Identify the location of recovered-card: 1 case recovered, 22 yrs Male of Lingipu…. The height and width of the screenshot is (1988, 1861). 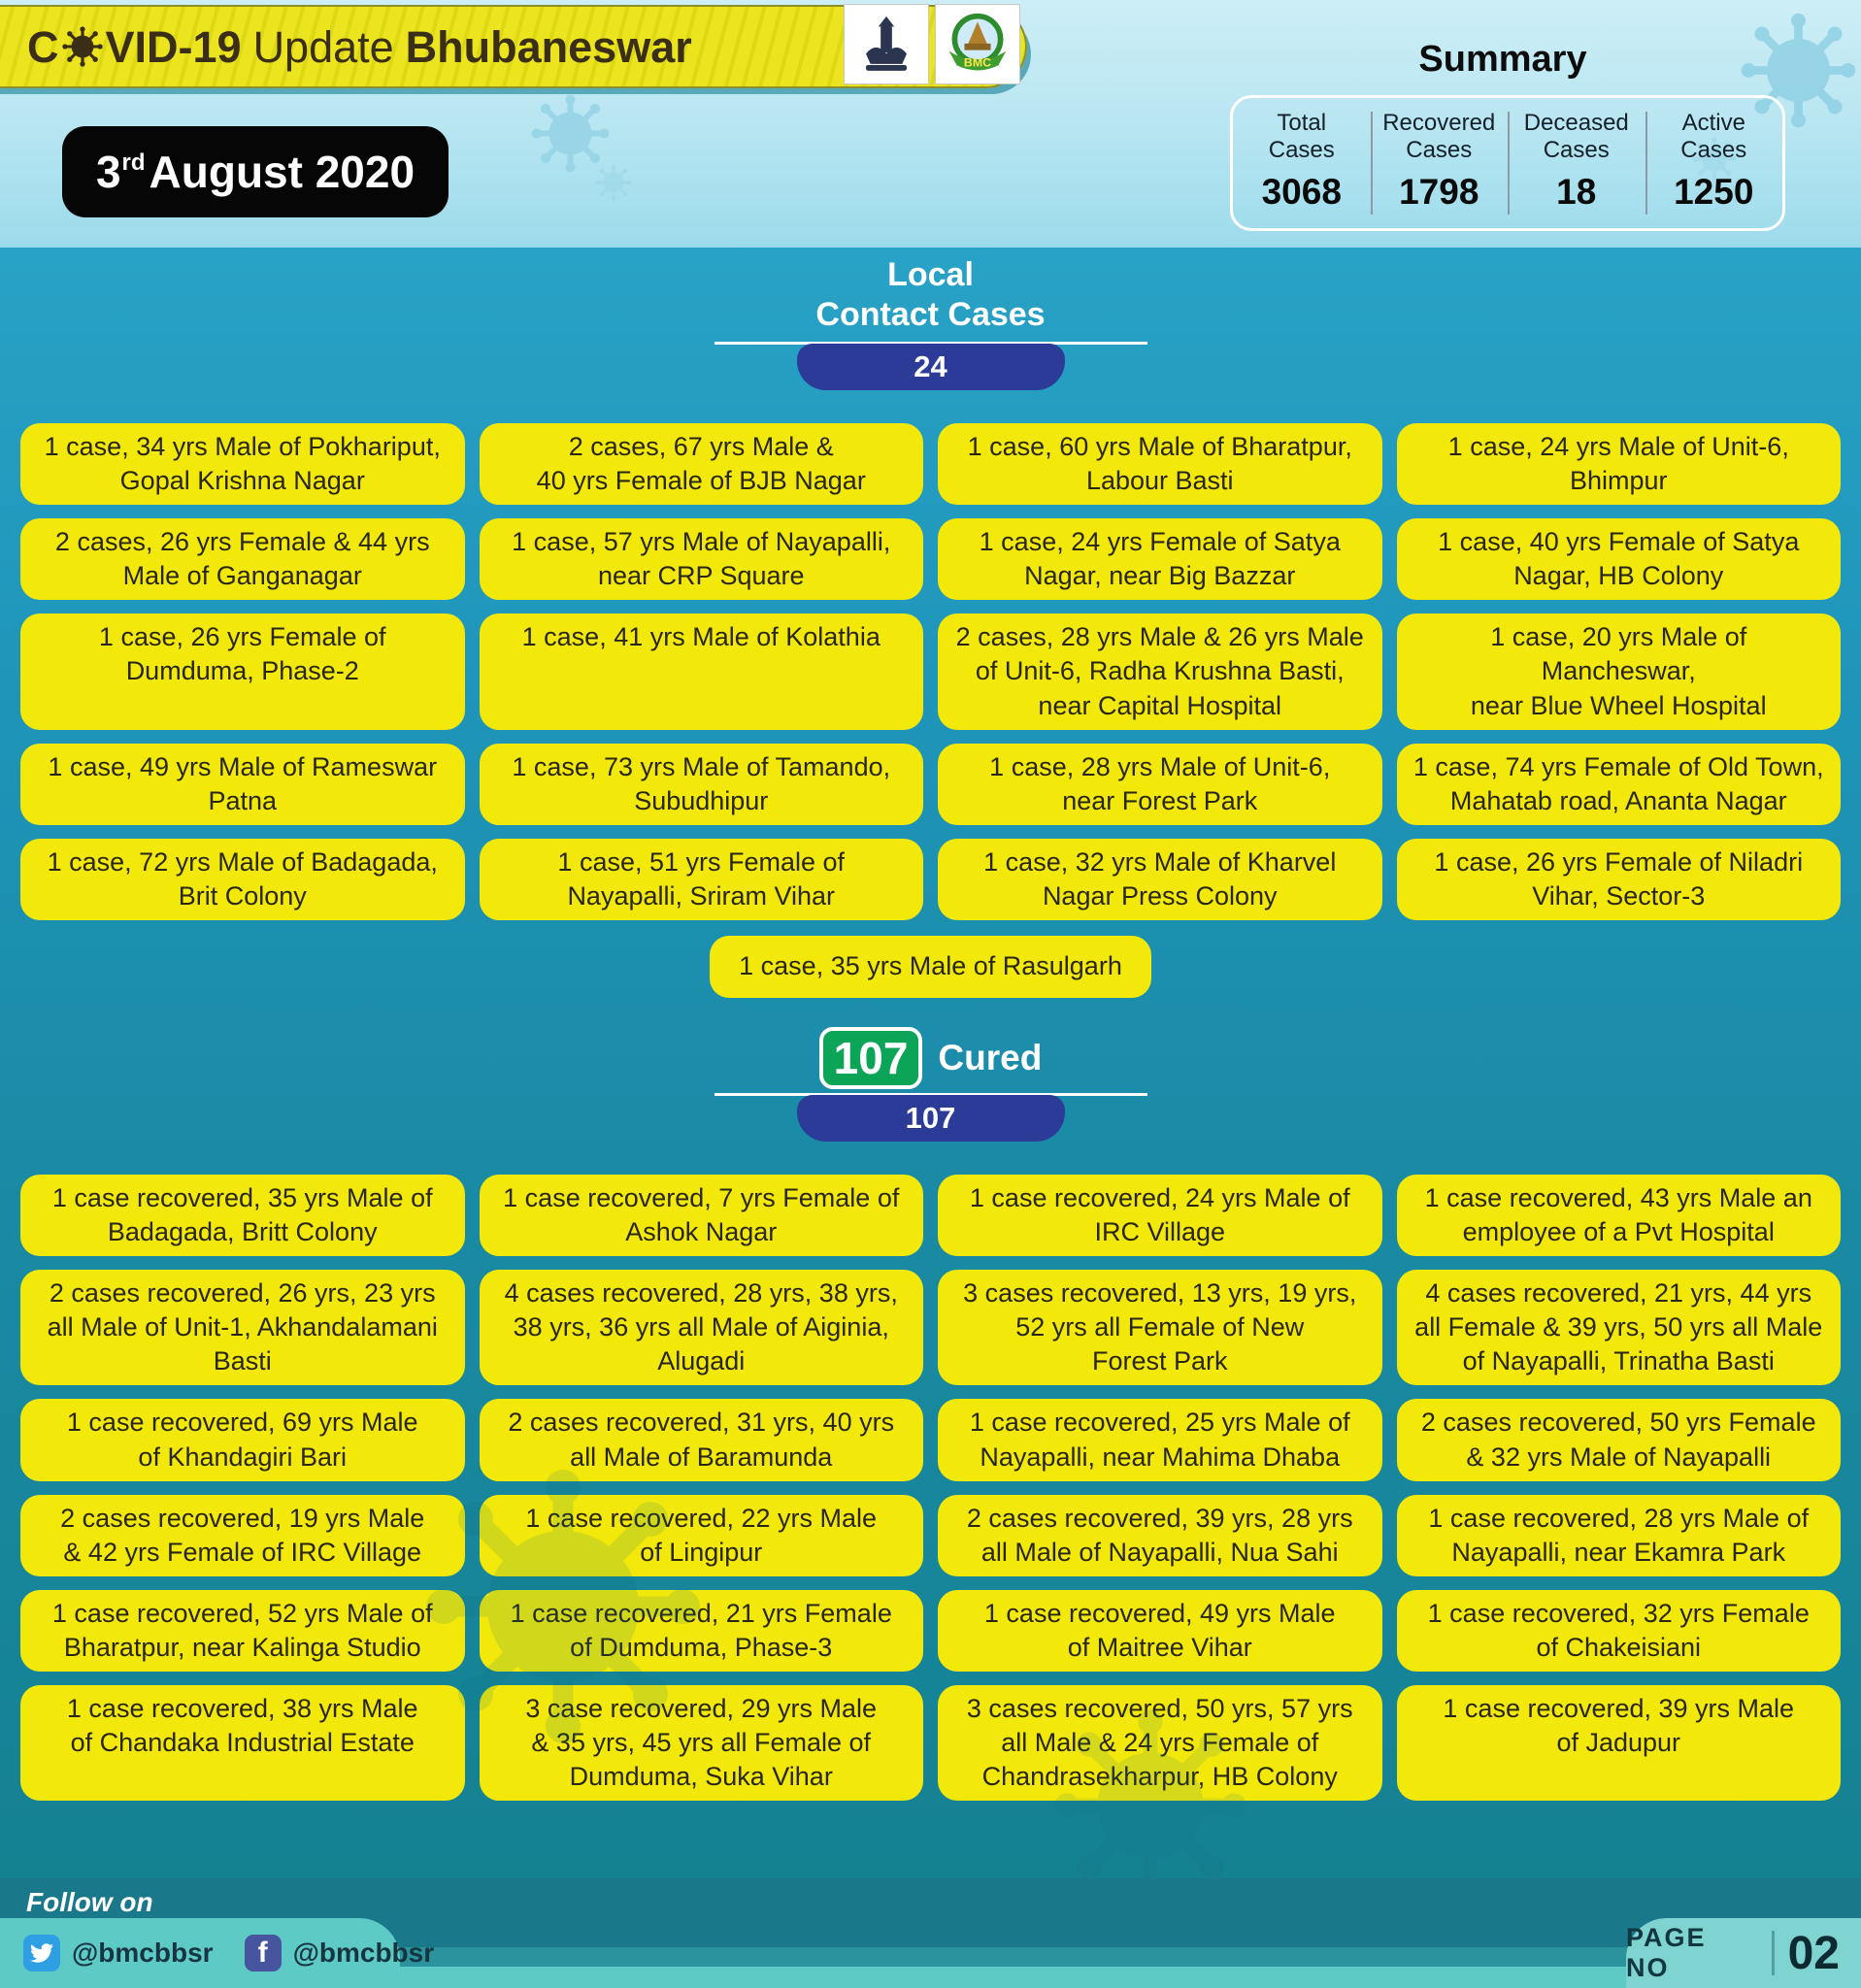
(701, 1535).